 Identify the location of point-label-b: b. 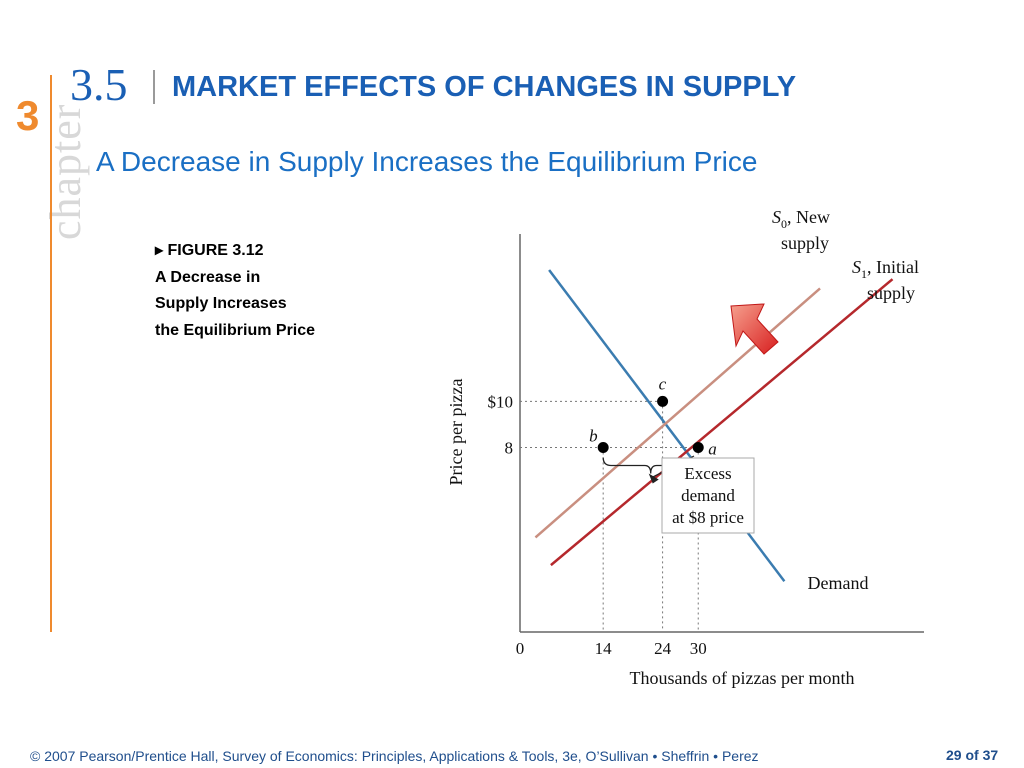
(593, 436).